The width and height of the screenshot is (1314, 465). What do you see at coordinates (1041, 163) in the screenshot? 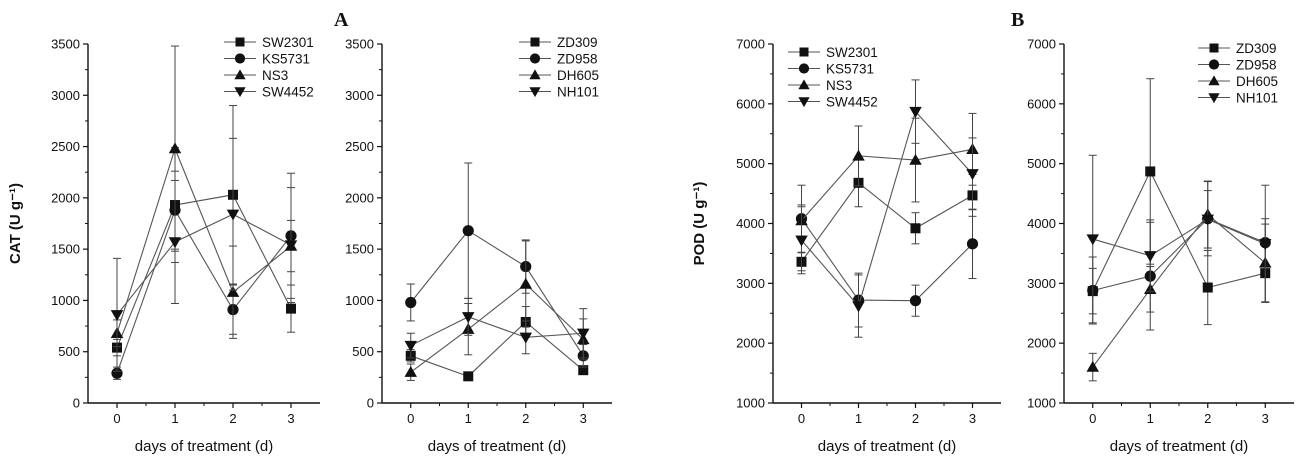
I see `y-tick-label: 5000` at bounding box center [1041, 163].